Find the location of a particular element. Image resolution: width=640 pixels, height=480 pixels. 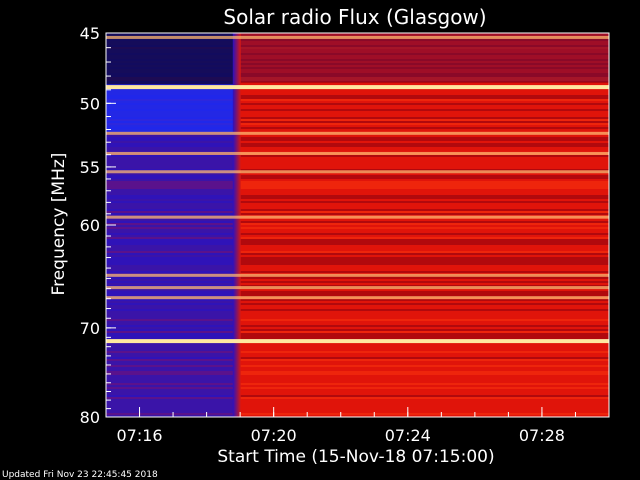

y-tick-label: 50 is located at coordinates (90, 103).